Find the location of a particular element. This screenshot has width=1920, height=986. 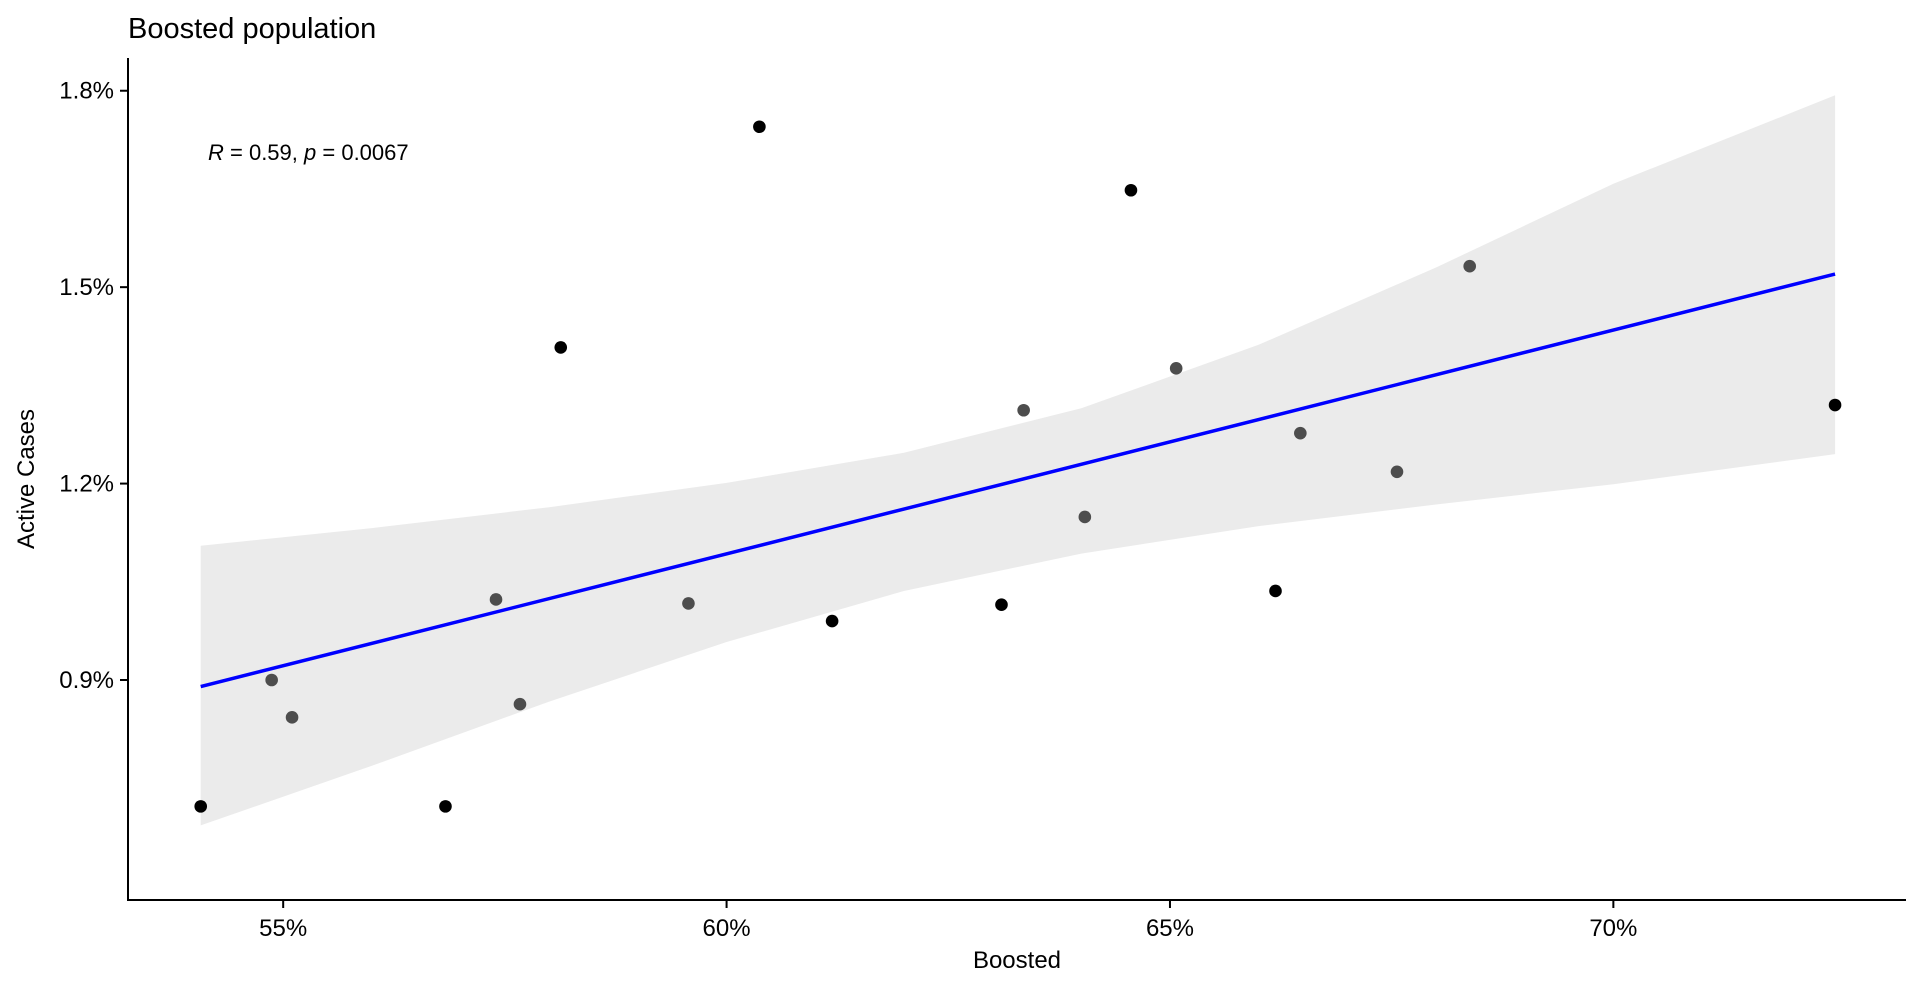

p-symbol: p is located at coordinates (309, 152).